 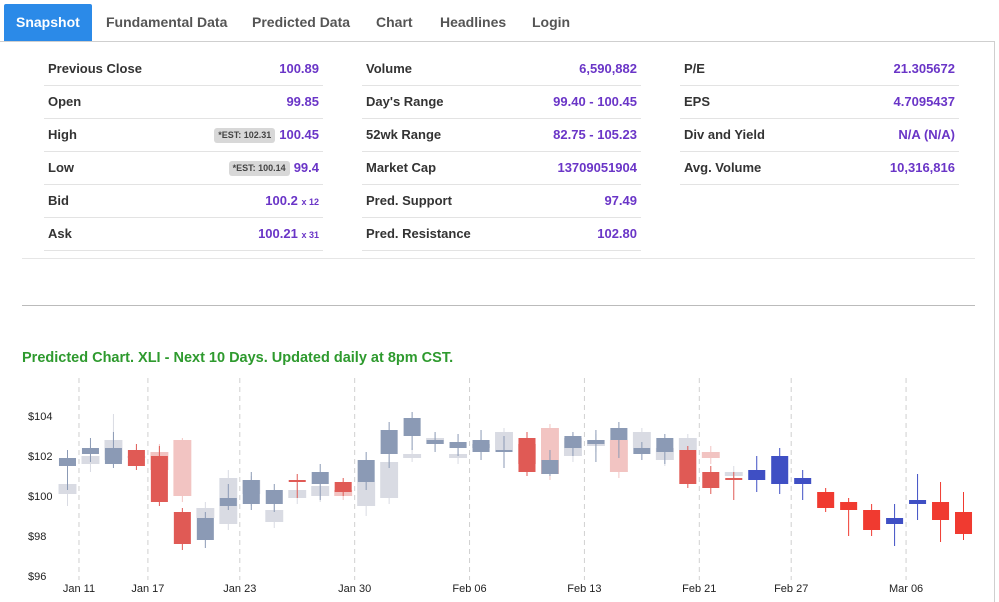 I want to click on stat-value: 100.21, so click(x=278, y=233).